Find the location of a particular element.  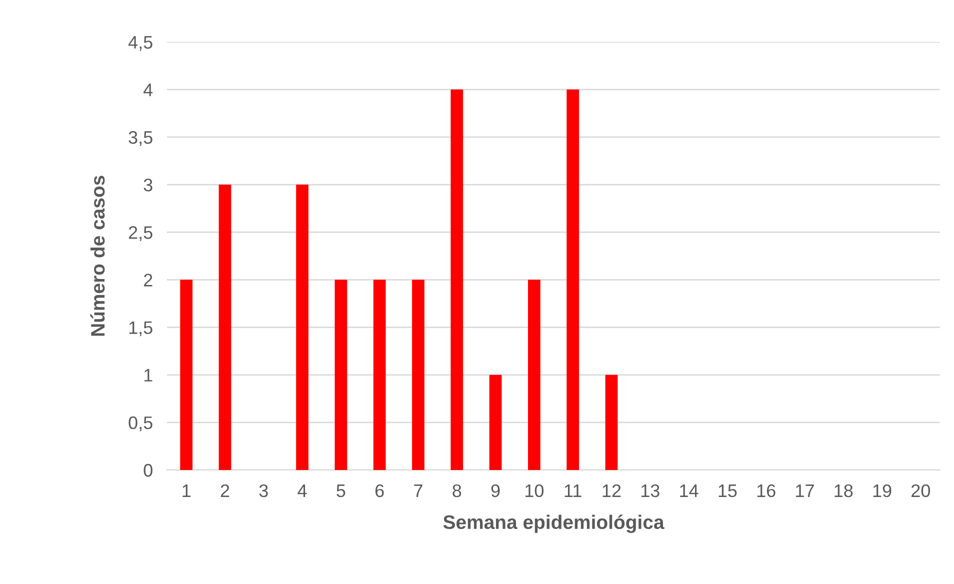

x-tick-label: 14 is located at coordinates (689, 490).